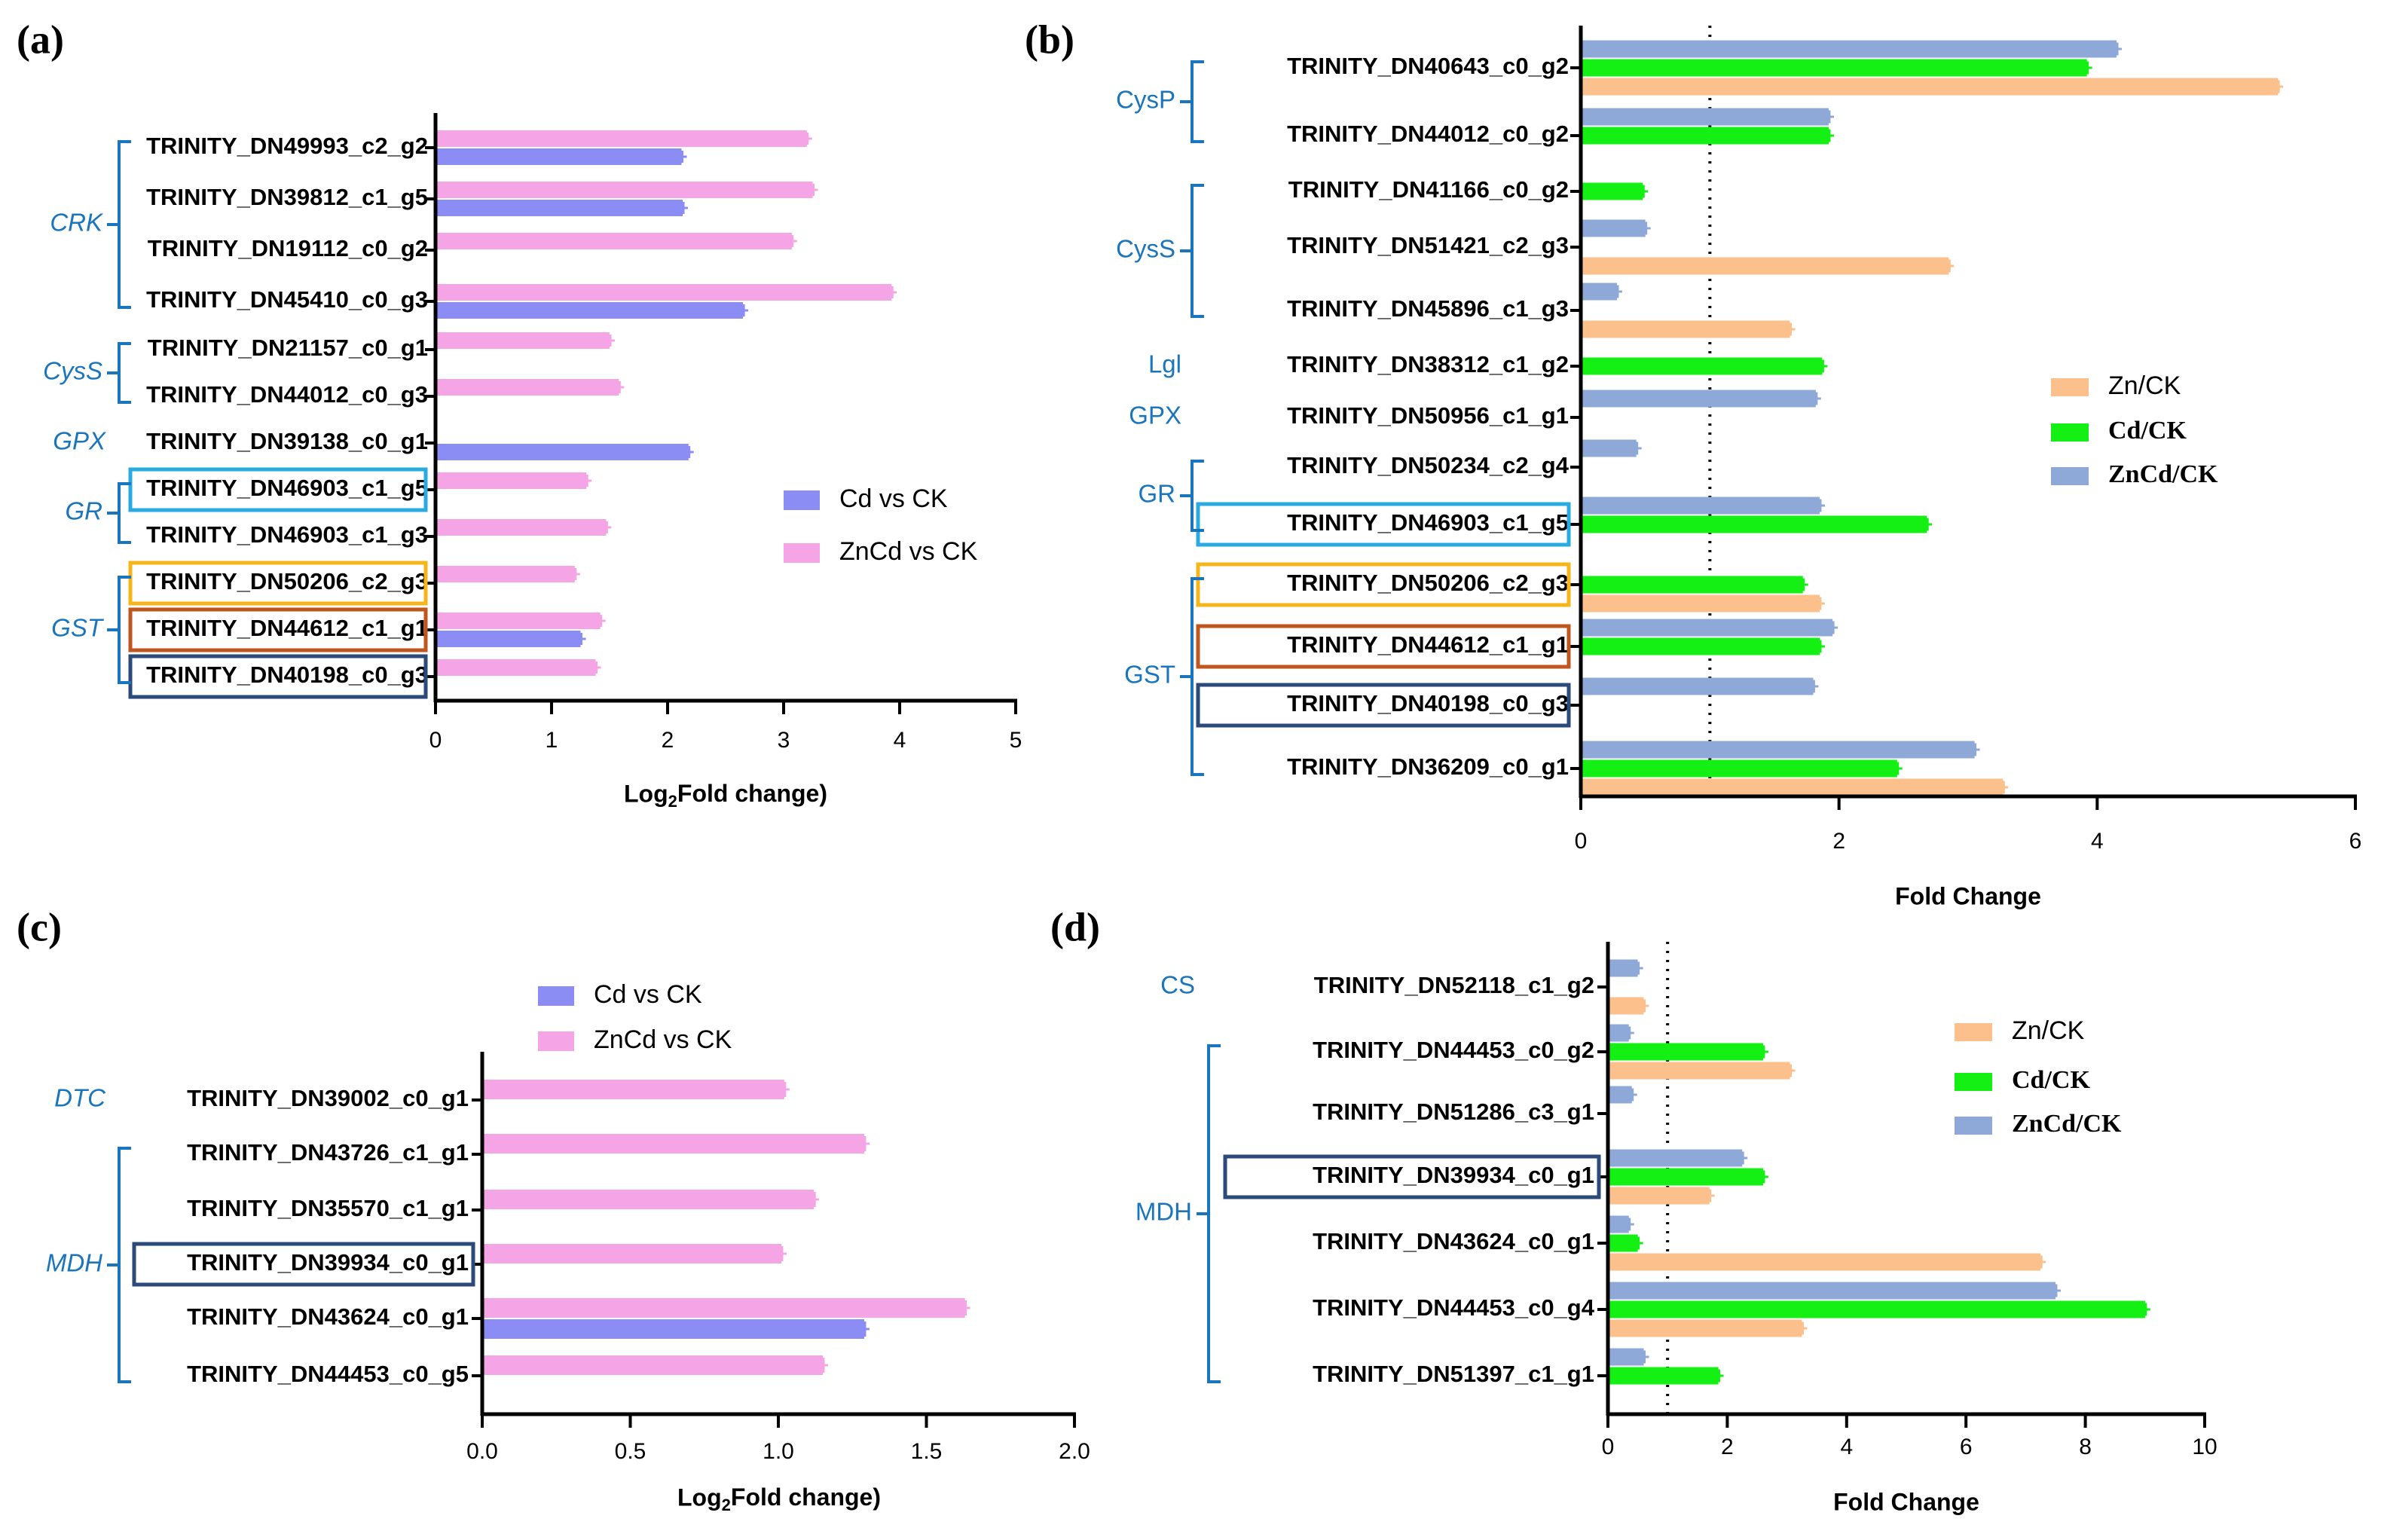 The image size is (2381, 1540). I want to click on gene-label: TRINITY_DN50234_c2_g4, so click(1429, 465).